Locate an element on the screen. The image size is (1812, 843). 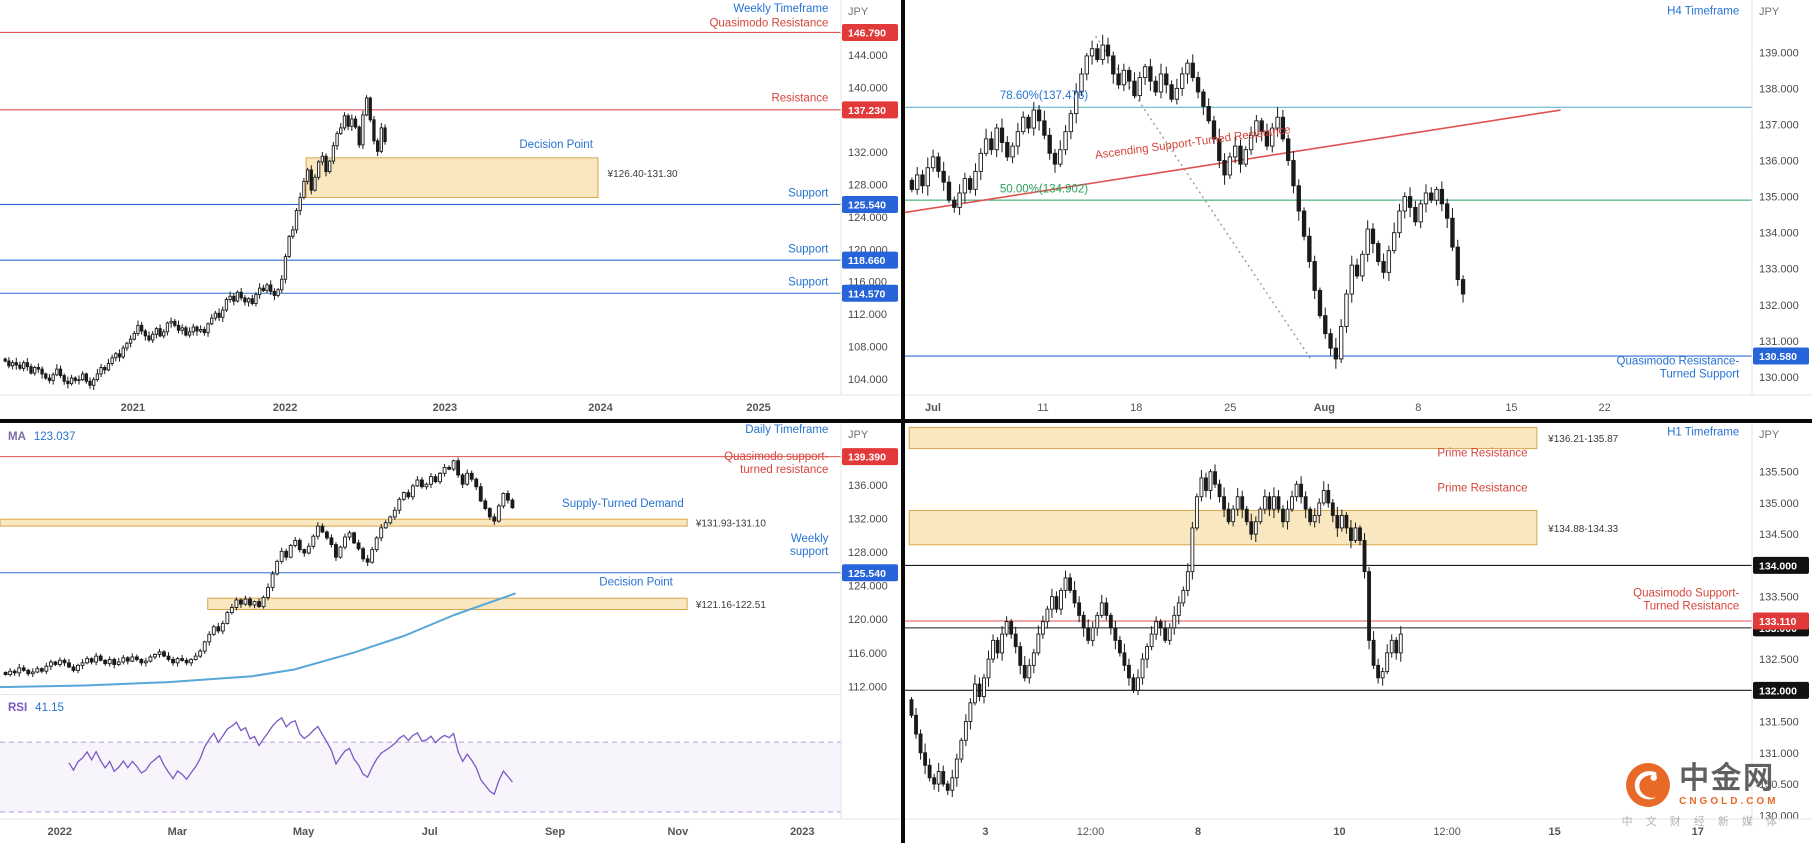
price-tag-130.580 is located at coordinates (1781, 356).